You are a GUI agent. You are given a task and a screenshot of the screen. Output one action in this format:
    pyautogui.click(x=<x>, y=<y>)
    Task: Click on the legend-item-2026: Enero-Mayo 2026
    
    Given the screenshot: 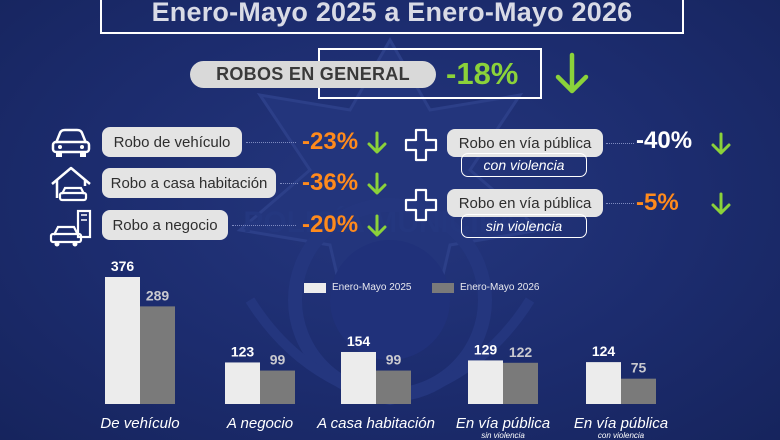 What is the action you would take?
    pyautogui.click(x=486, y=287)
    